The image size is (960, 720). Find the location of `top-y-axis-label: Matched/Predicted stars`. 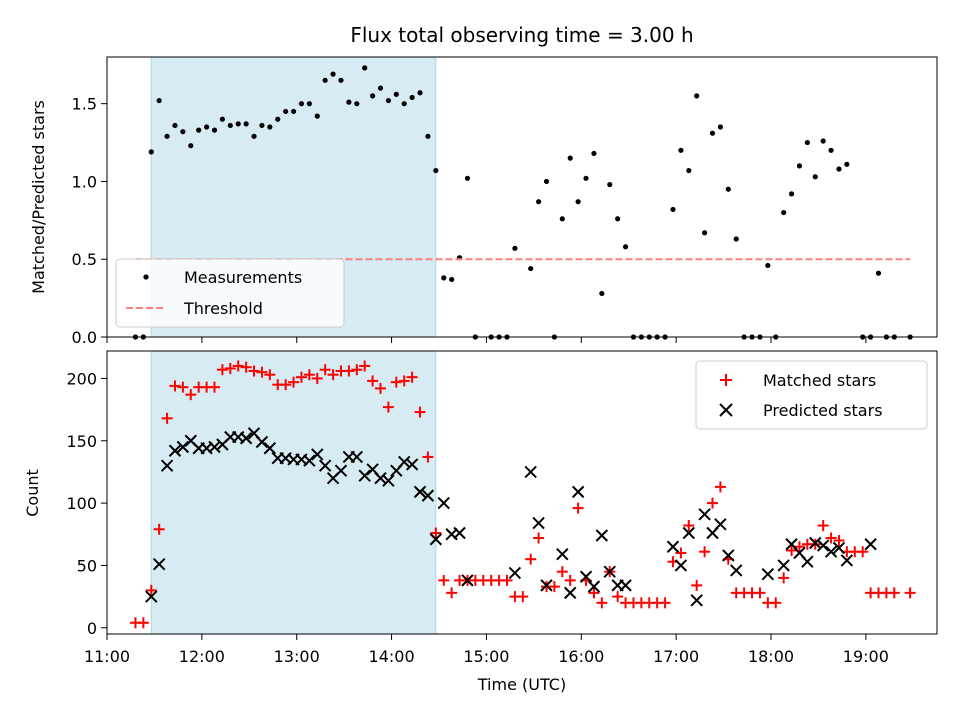

top-y-axis-label: Matched/Predicted stars is located at coordinates (38, 197).